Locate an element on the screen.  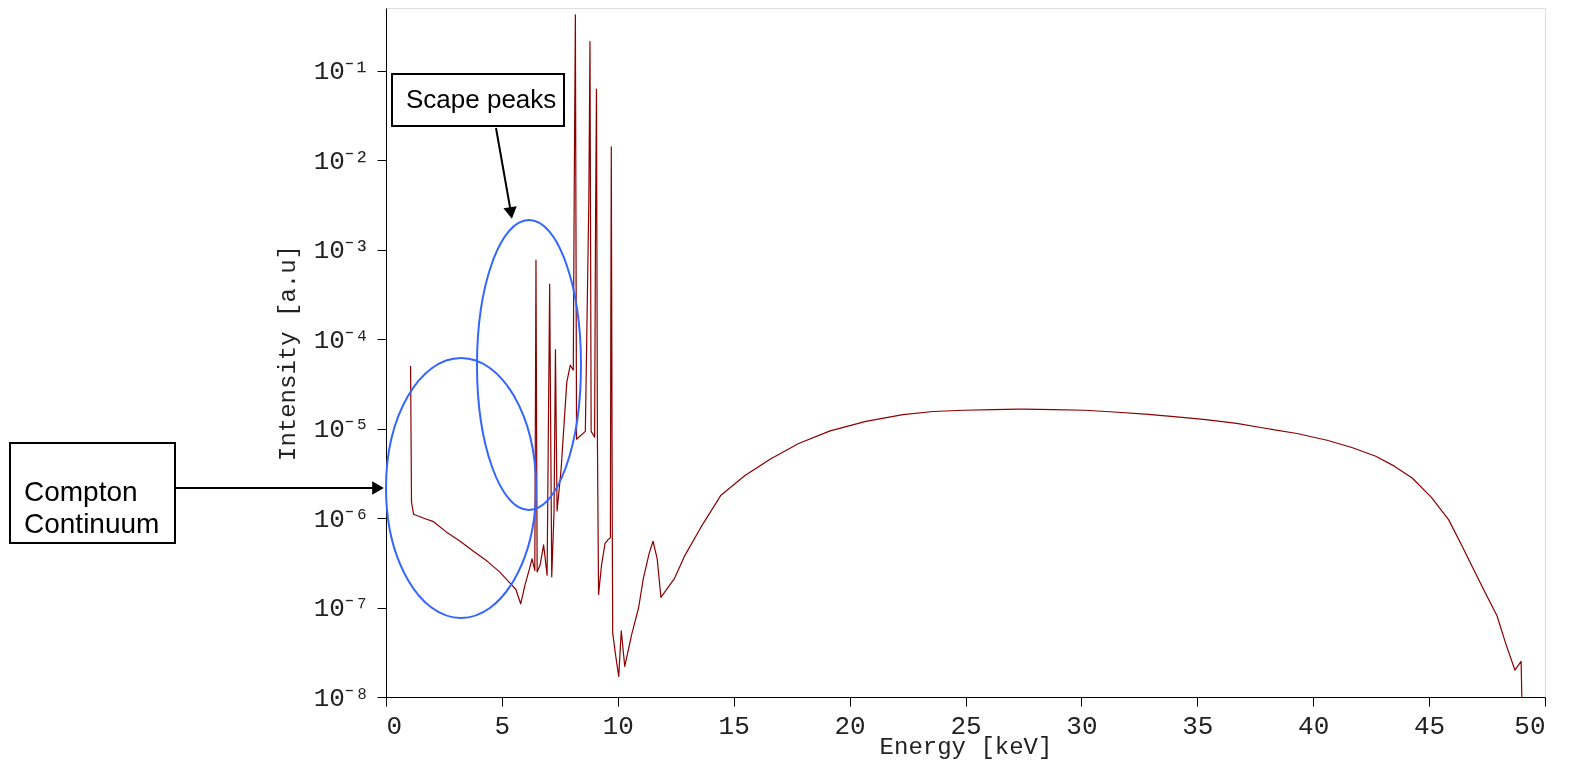
x-tick-label: 30 is located at coordinates (1082, 726).